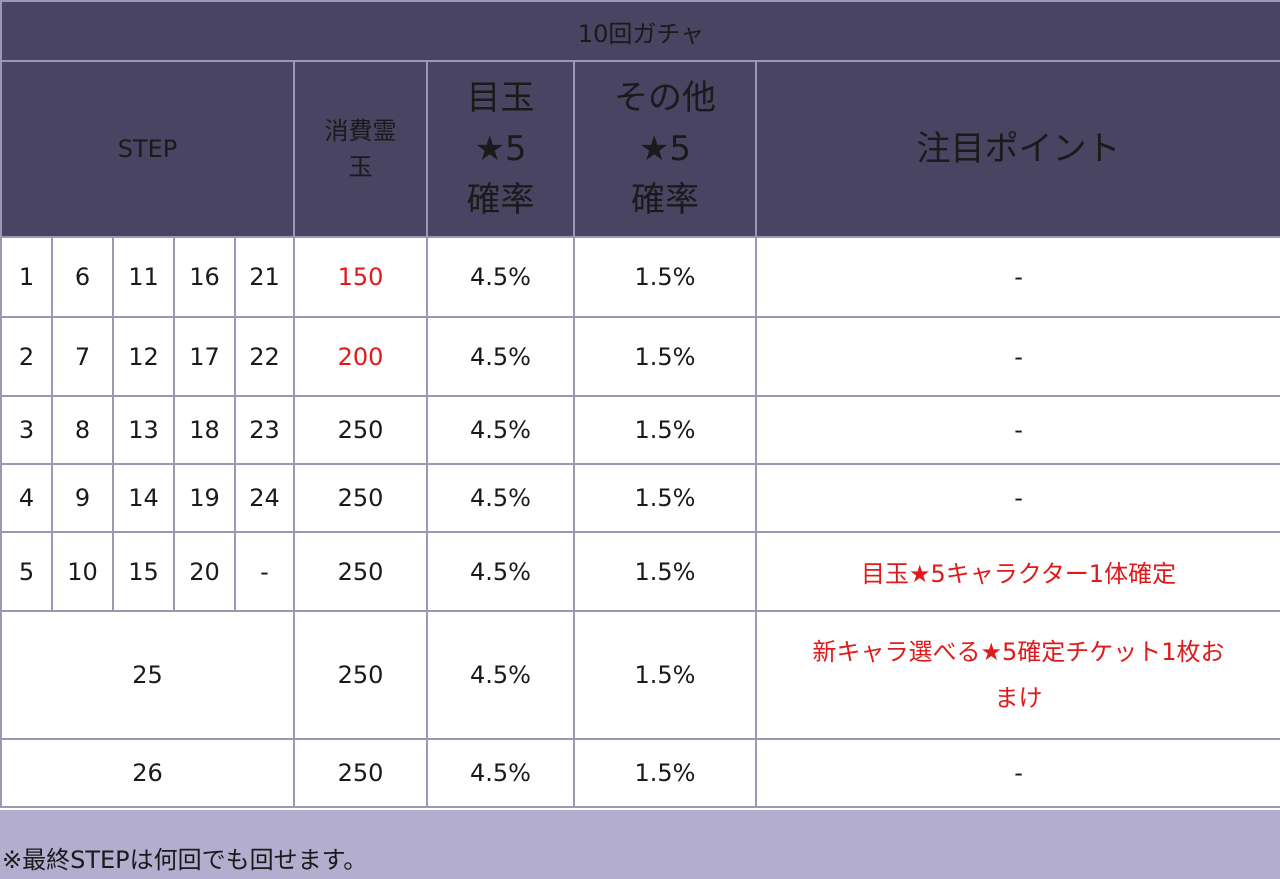 This screenshot has height=879, width=1280. Describe the element at coordinates (264, 277) in the screenshot. I see `step-cell: 21` at that location.